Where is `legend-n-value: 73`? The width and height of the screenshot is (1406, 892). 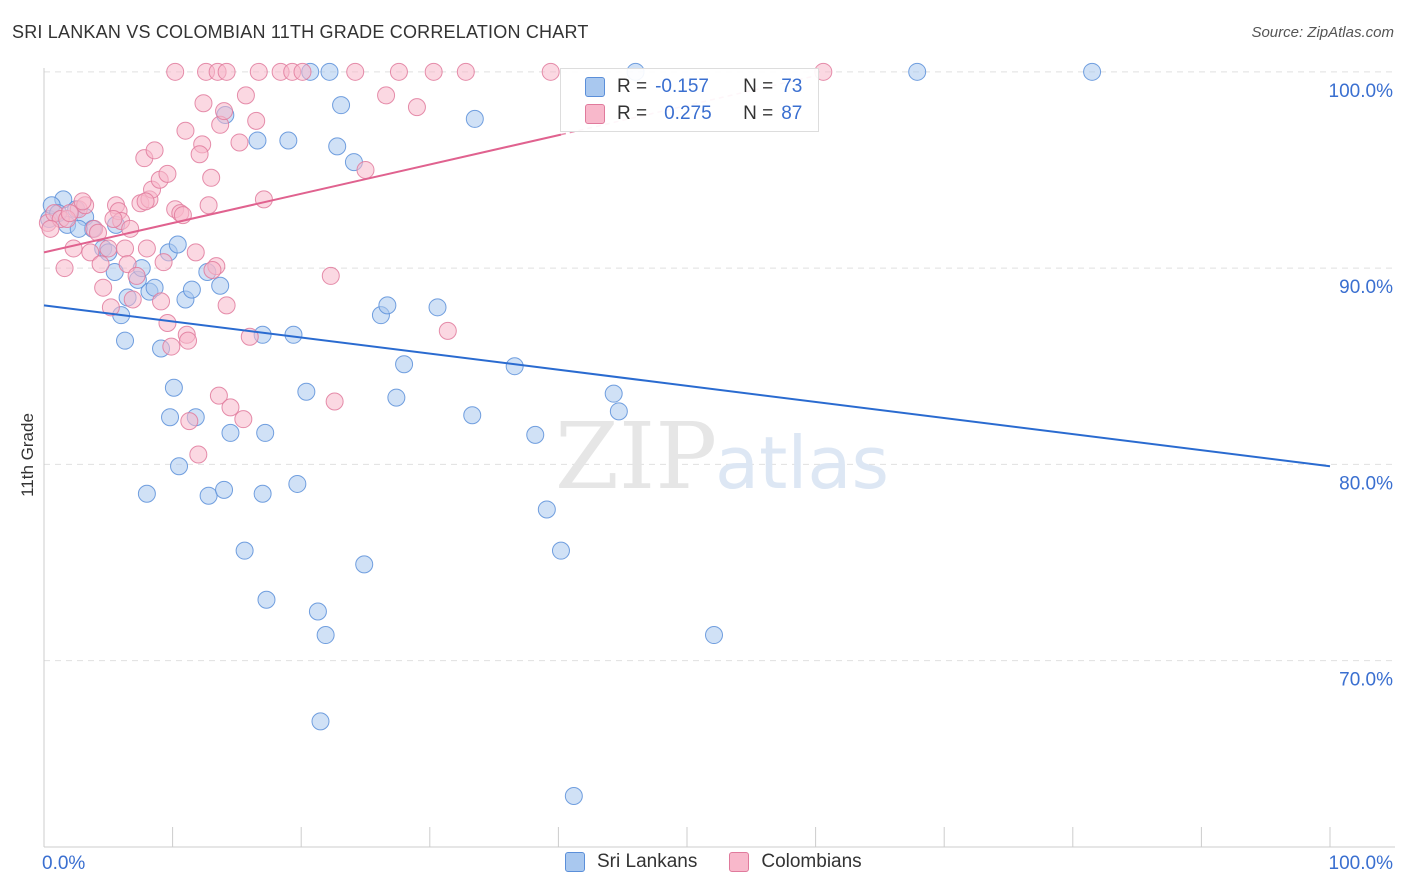
legend-n-value: 73 is located at coordinates (792, 86).